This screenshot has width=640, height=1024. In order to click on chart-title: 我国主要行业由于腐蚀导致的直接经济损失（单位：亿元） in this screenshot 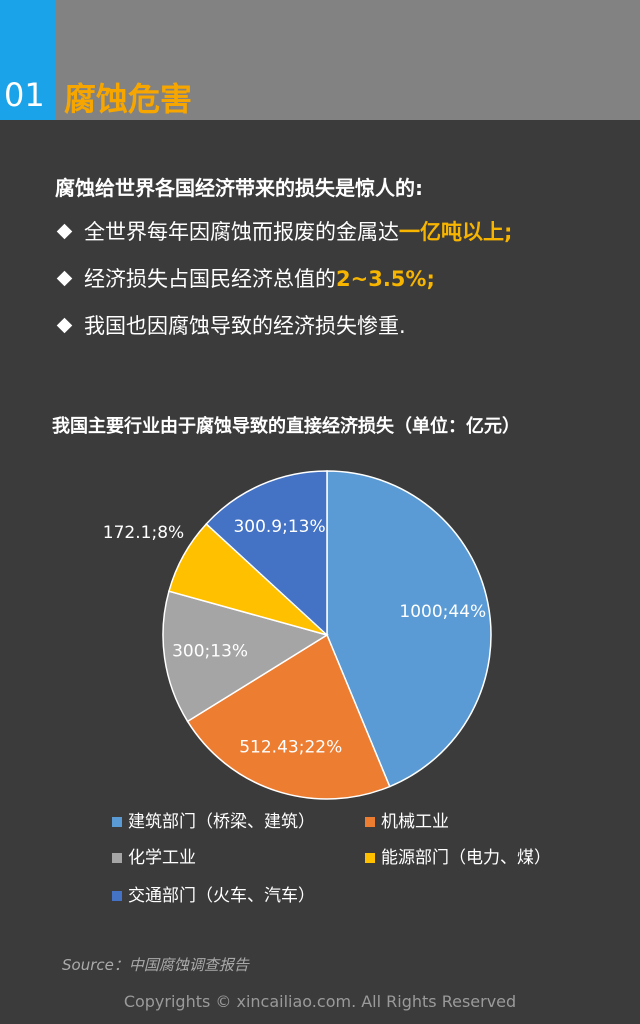, I will do `click(286, 426)`.